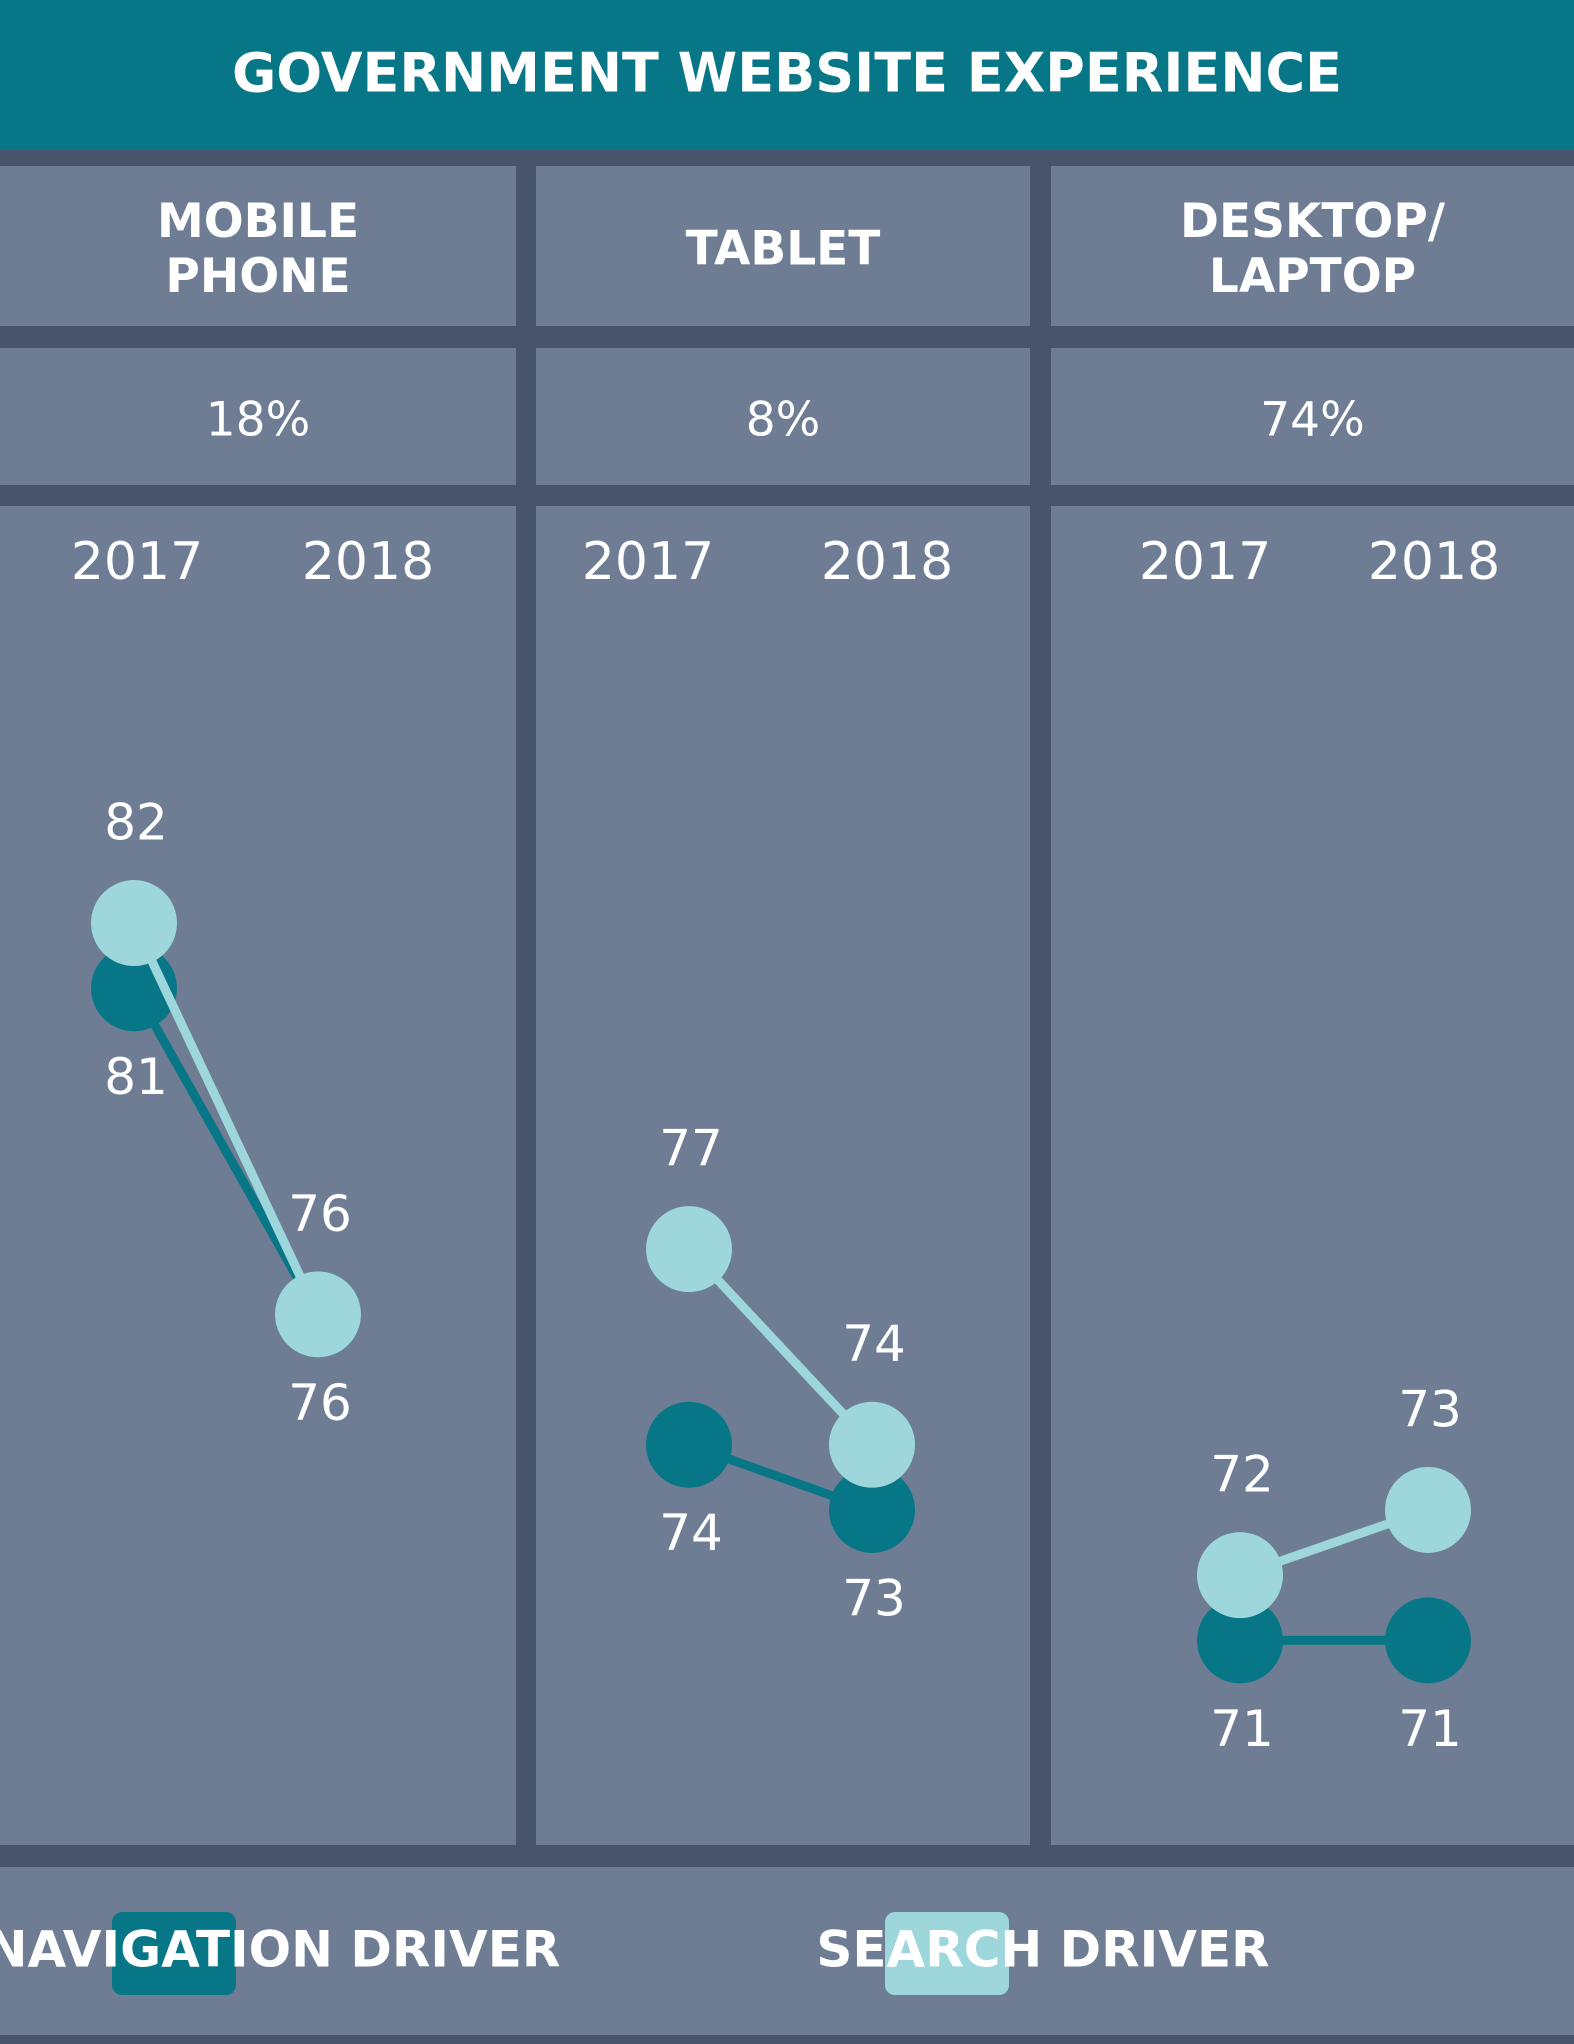 The image size is (1574, 2044). What do you see at coordinates (1312, 420) in the screenshot?
I see `device-share: 74%` at bounding box center [1312, 420].